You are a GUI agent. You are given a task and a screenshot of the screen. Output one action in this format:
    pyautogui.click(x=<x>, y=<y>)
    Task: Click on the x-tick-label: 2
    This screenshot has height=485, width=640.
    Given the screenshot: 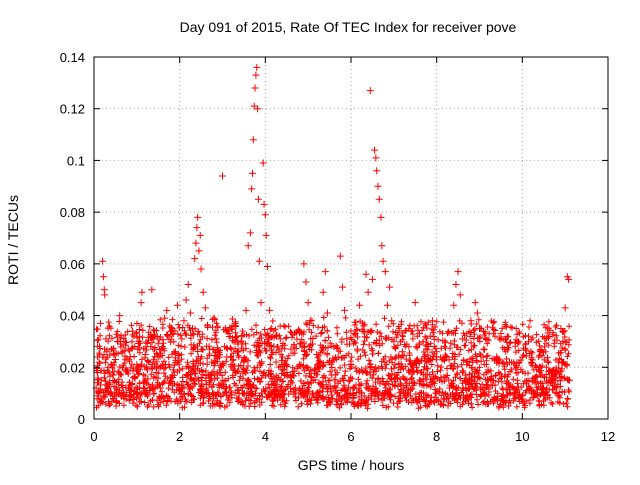 What is the action you would take?
    pyautogui.click(x=179, y=436)
    